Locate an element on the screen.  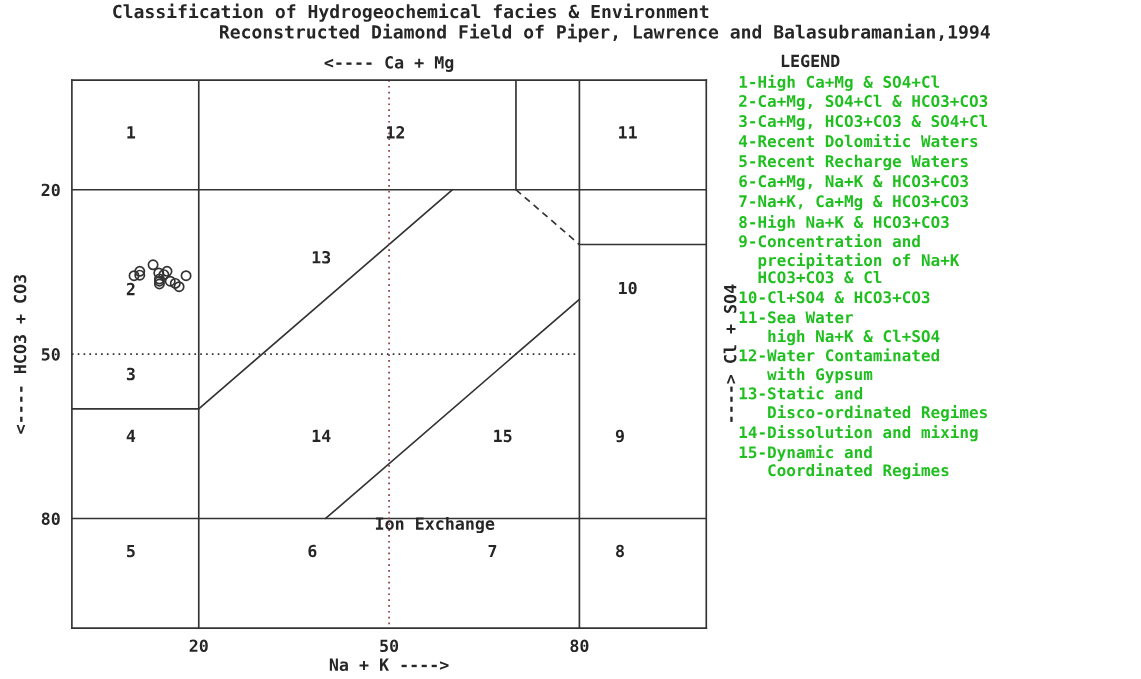
text: 4-Recent Dolomitic Waters is located at coordinates (858, 140).